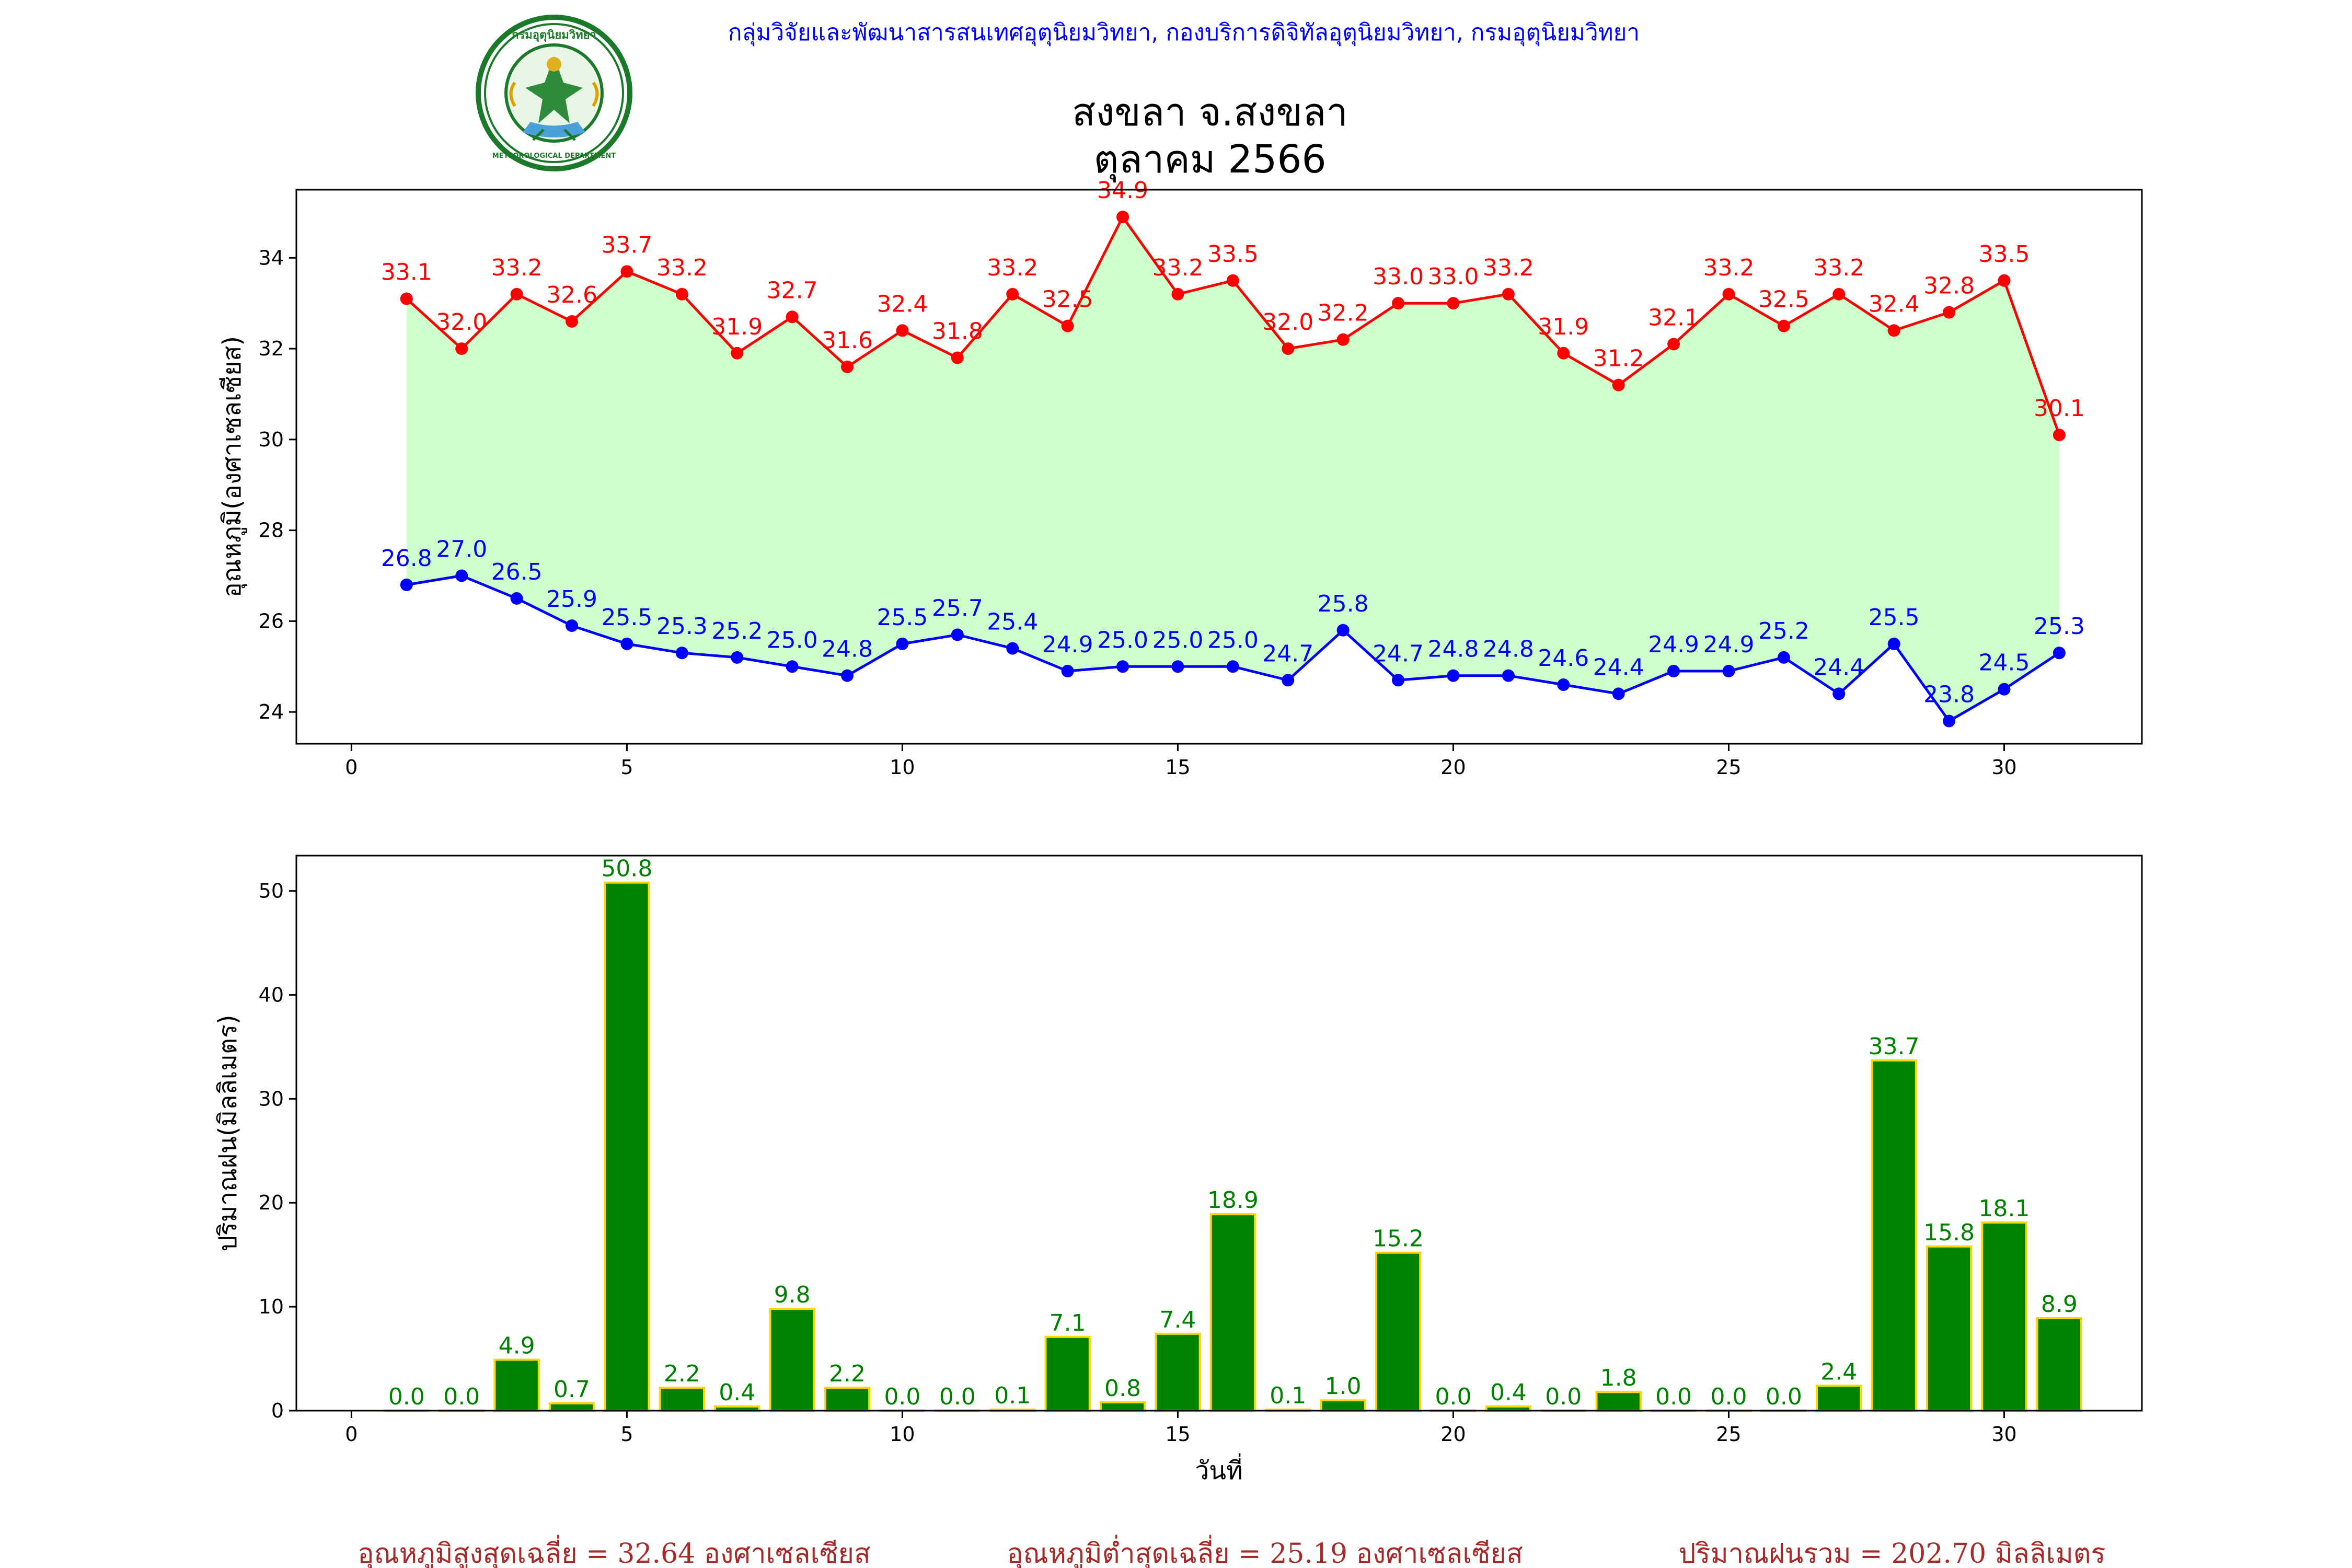 This screenshot has height=1568, width=2352. I want to click on rainfall-x-tick-label: 0, so click(351, 1434).